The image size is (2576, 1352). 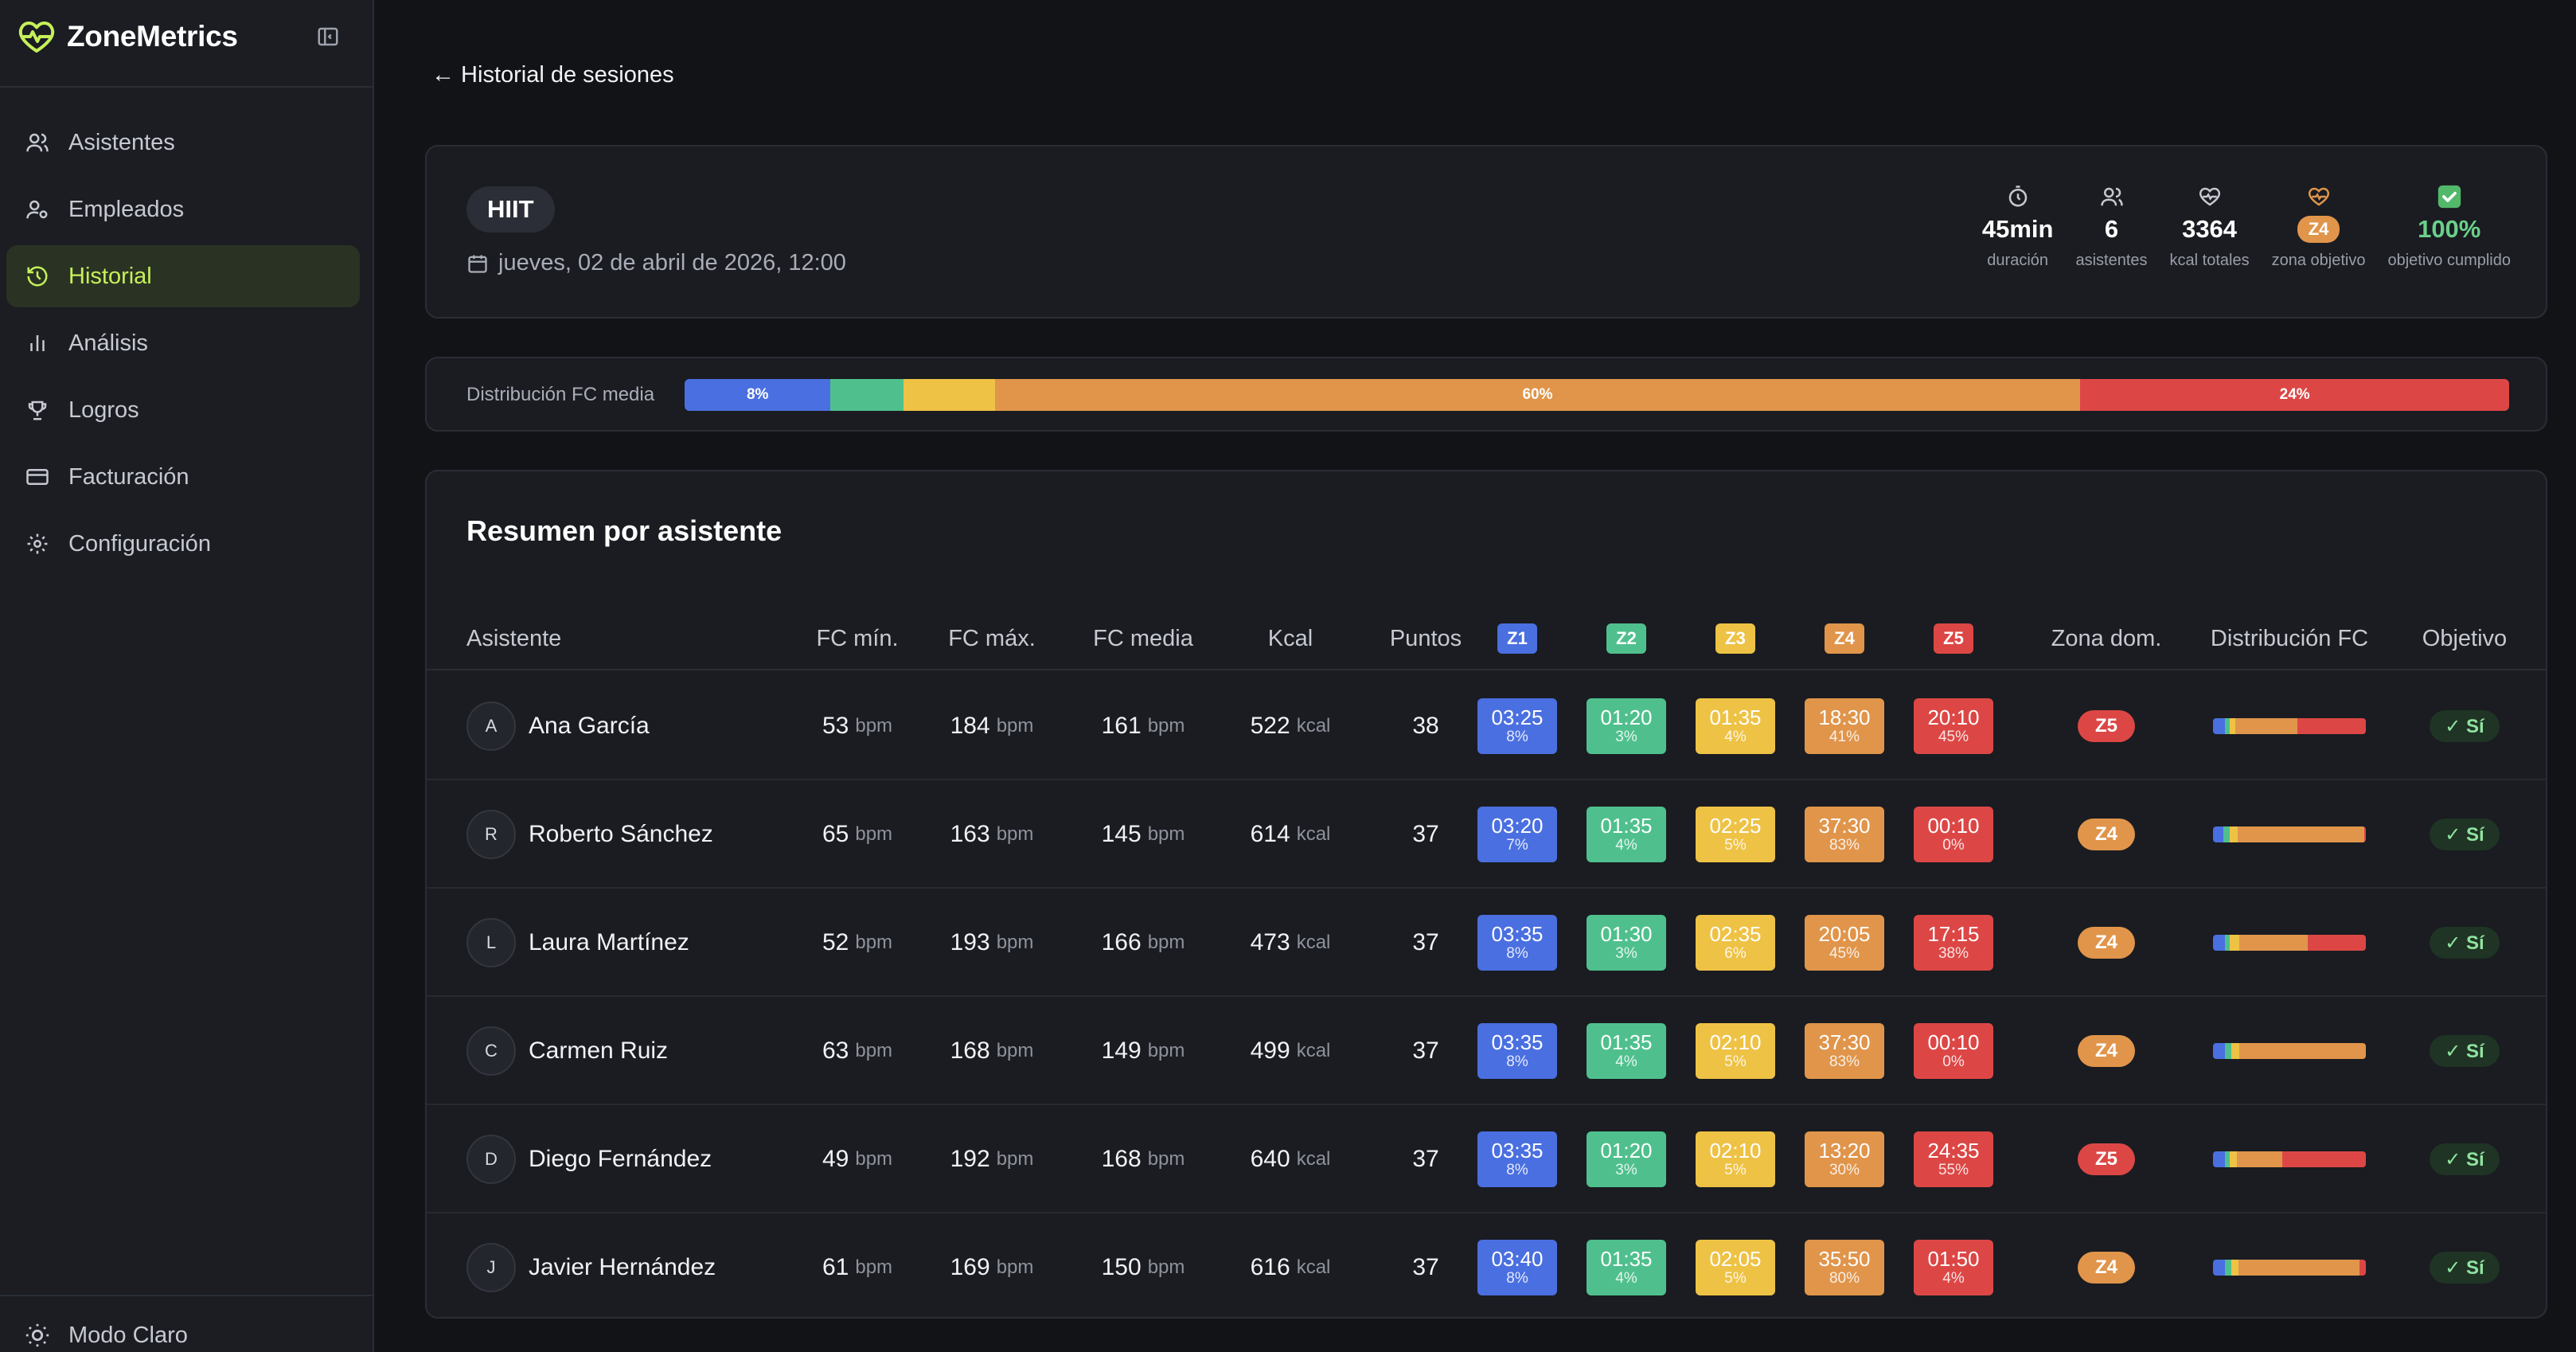 I want to click on target-zone-pill: Z4, so click(x=2318, y=229).